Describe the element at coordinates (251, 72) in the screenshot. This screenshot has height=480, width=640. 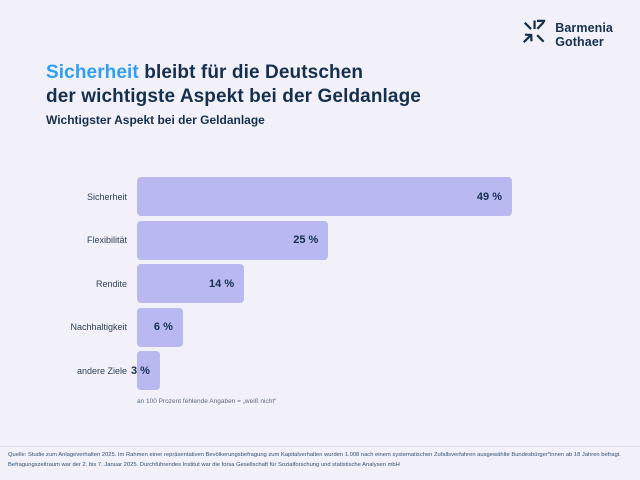
I see `page-title-rest: bleibt für die Deutschen` at that location.